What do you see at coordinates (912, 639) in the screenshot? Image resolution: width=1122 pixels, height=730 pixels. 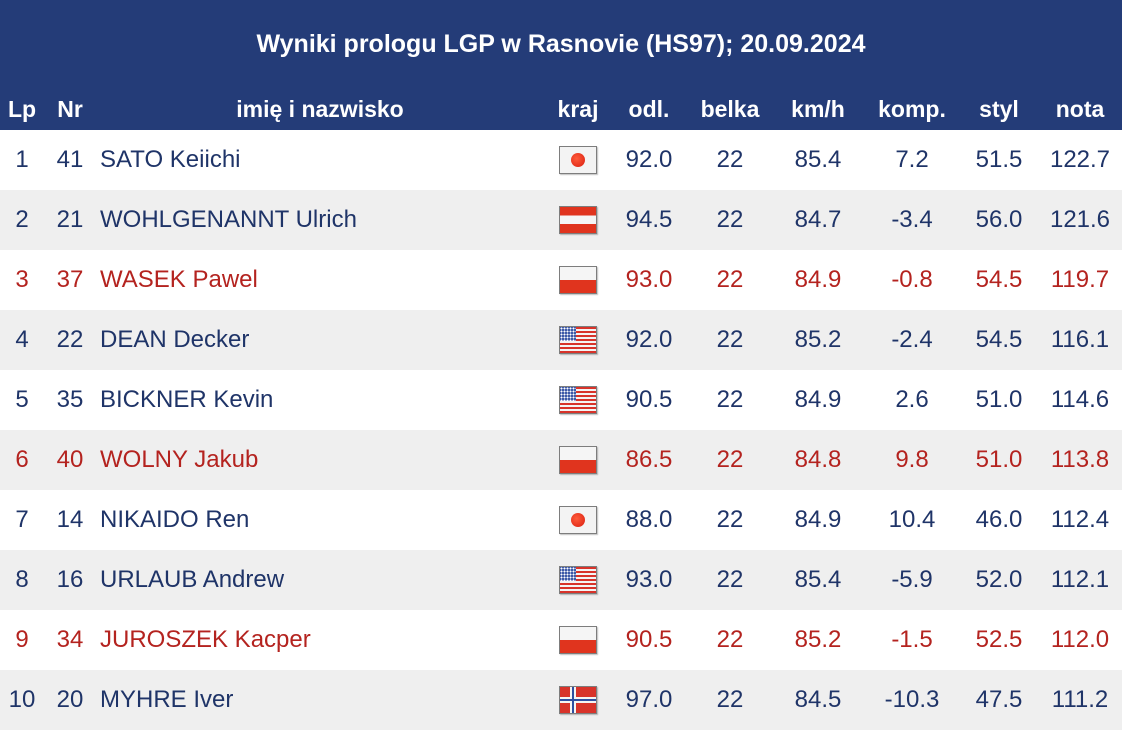 I see `cell-komp: -1.5` at bounding box center [912, 639].